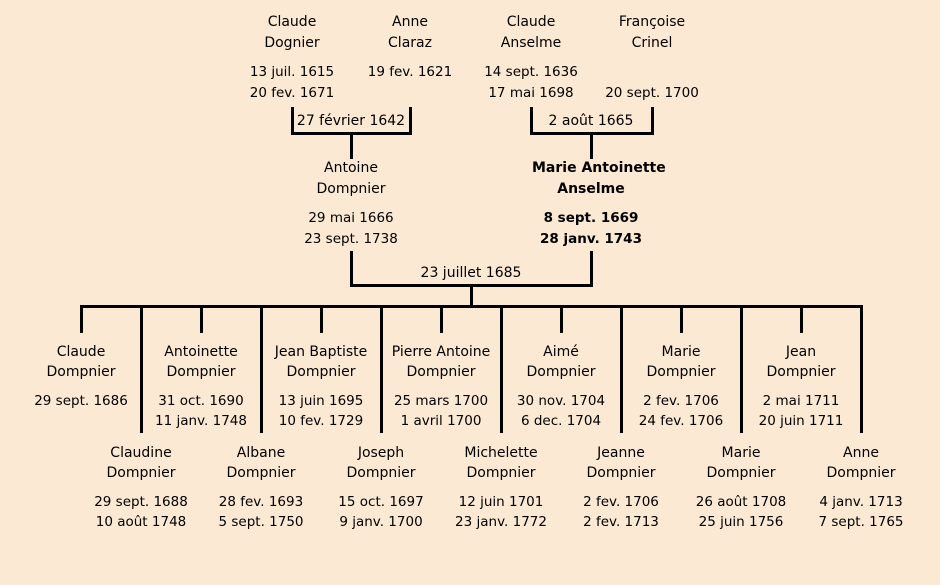 Image resolution: width=940 pixels, height=585 pixels. What do you see at coordinates (292, 93) in the screenshot?
I see `death-date: 20 fev. 1671` at bounding box center [292, 93].